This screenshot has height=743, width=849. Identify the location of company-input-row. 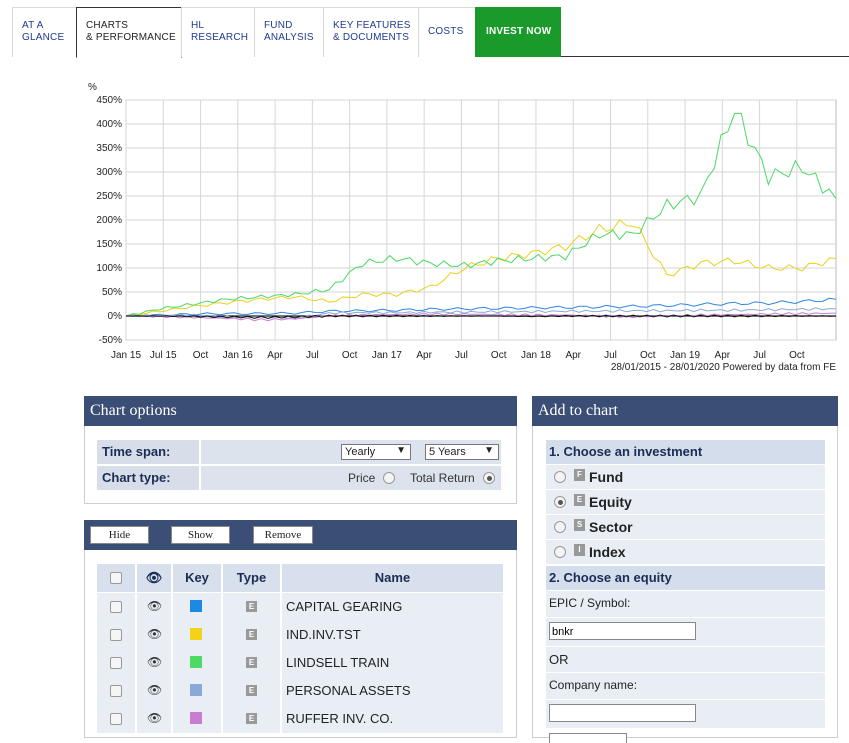
(685, 714).